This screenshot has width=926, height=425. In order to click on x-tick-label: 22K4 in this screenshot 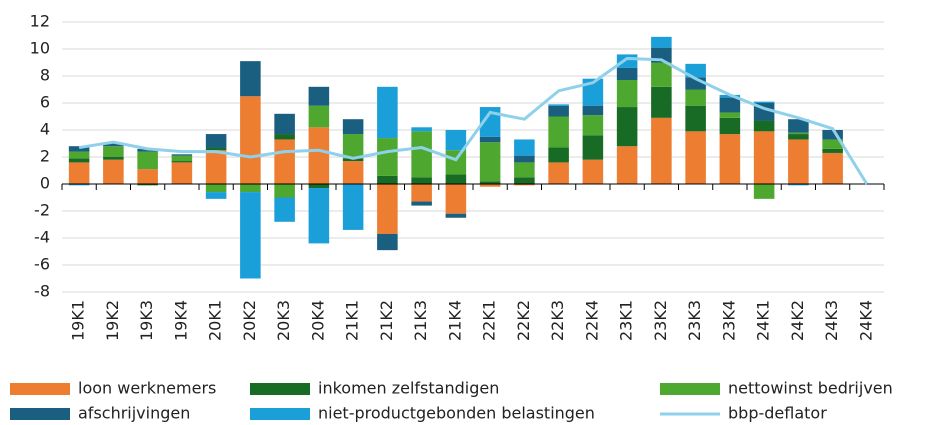, I will do `click(591, 320)`.